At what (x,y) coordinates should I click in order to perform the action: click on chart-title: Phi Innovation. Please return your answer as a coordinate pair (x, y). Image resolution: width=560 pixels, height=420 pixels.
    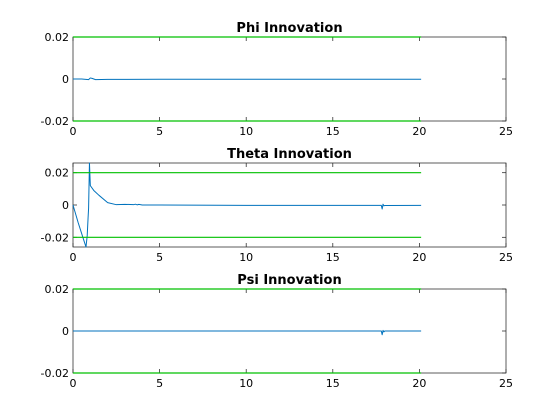
    Looking at the image, I should click on (289, 28).